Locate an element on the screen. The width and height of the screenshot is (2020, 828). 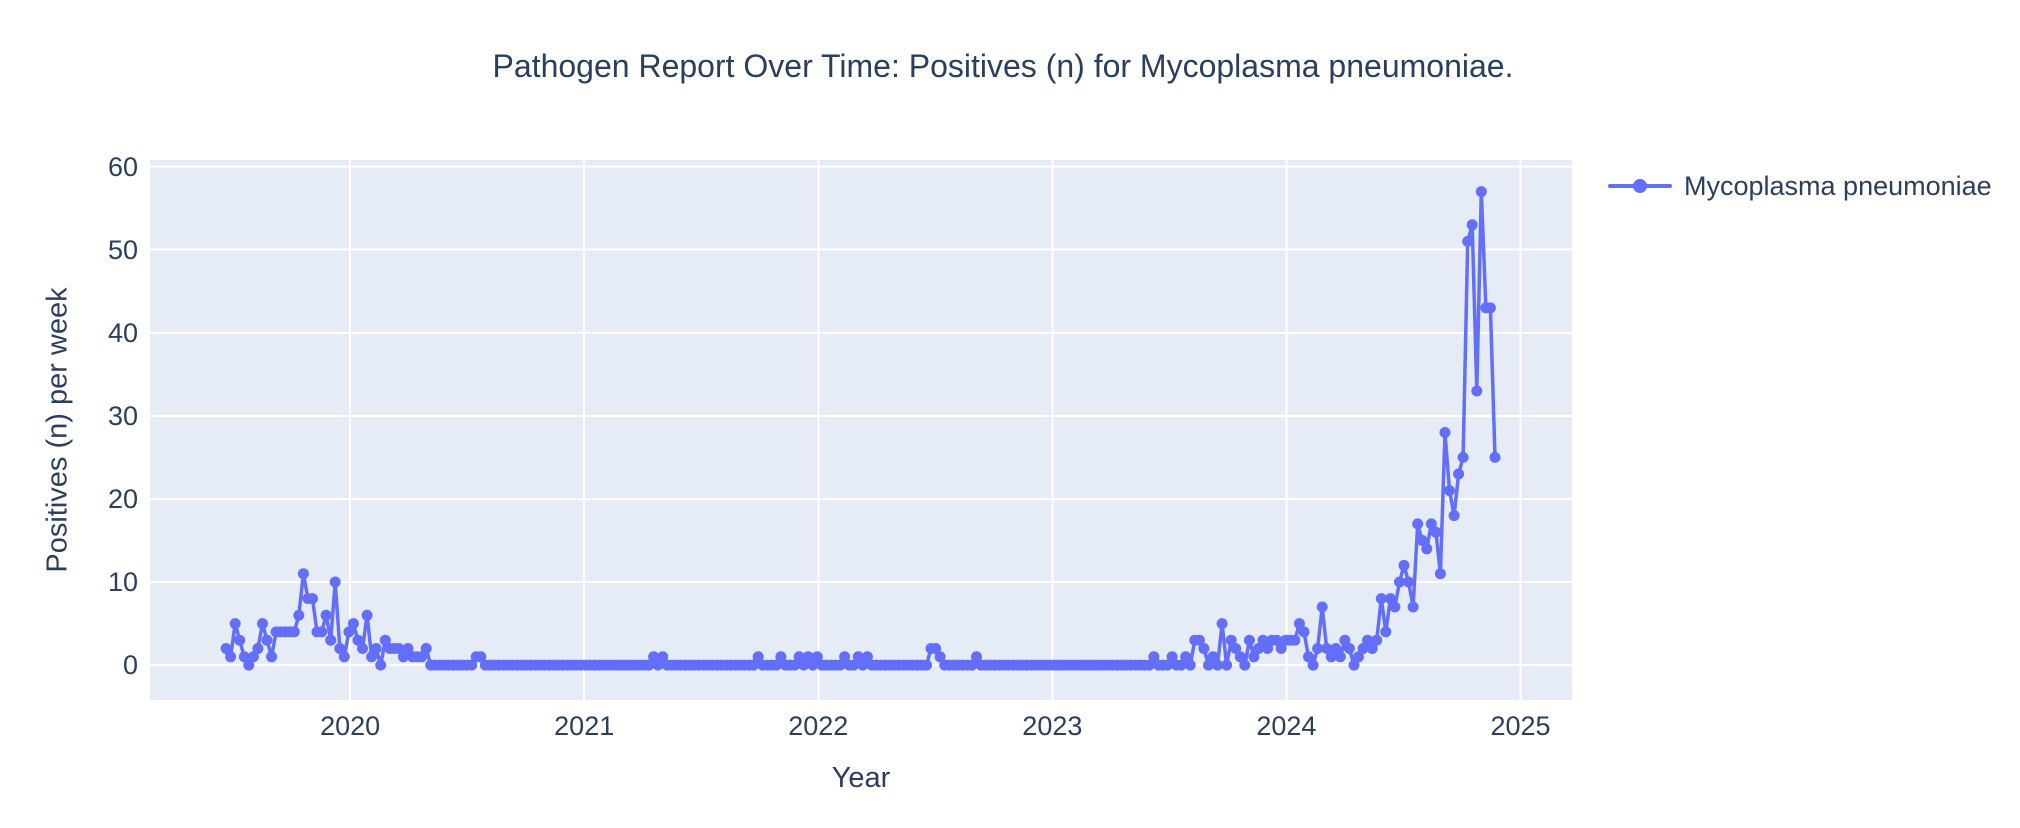
x-tick-label: 2023 is located at coordinates (1052, 726).